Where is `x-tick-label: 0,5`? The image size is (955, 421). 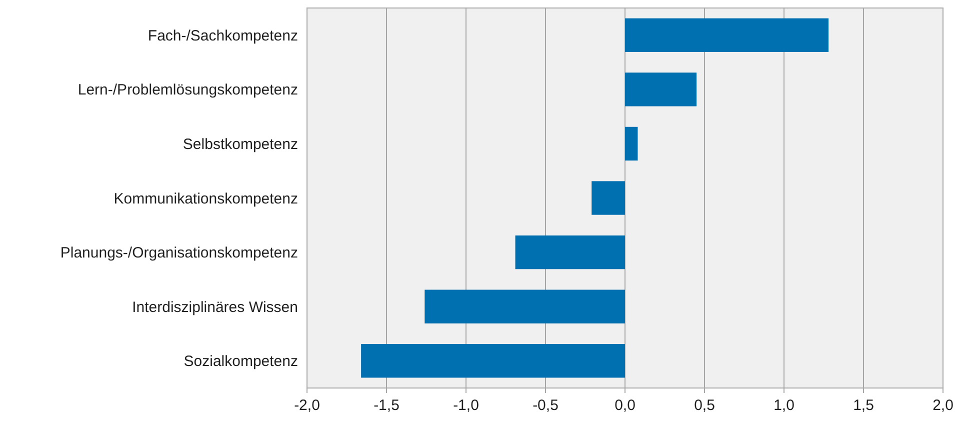
x-tick-label: 0,5 is located at coordinates (704, 405).